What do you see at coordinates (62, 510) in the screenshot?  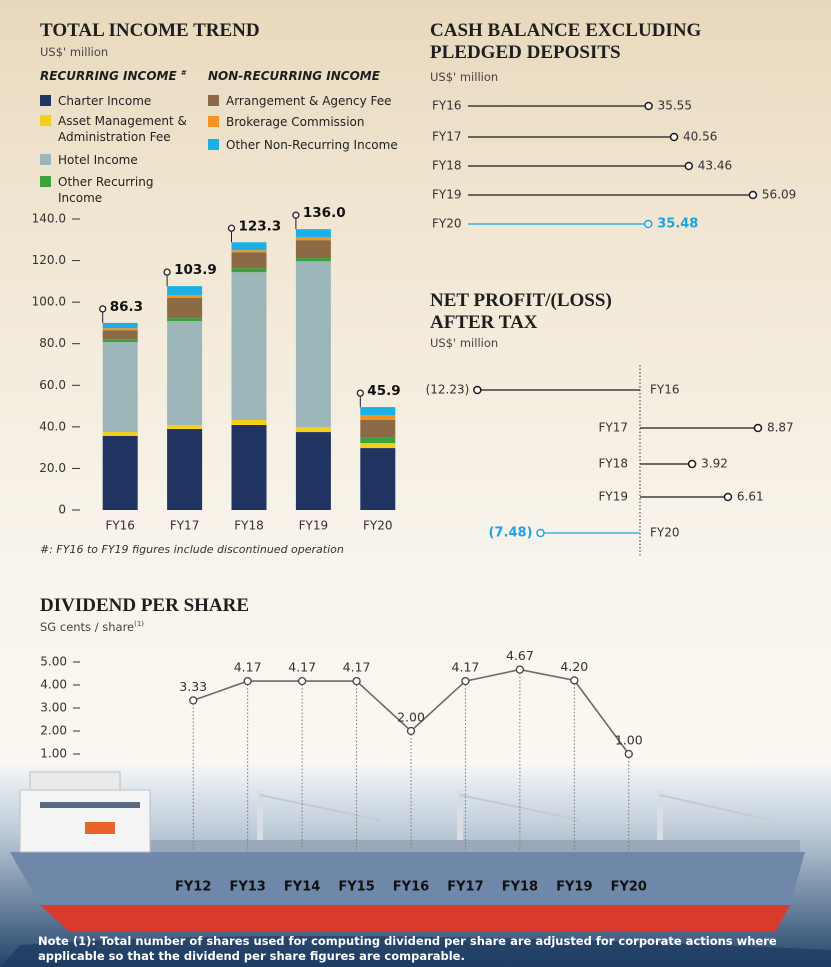 I see `y-tick-label: 0` at bounding box center [62, 510].